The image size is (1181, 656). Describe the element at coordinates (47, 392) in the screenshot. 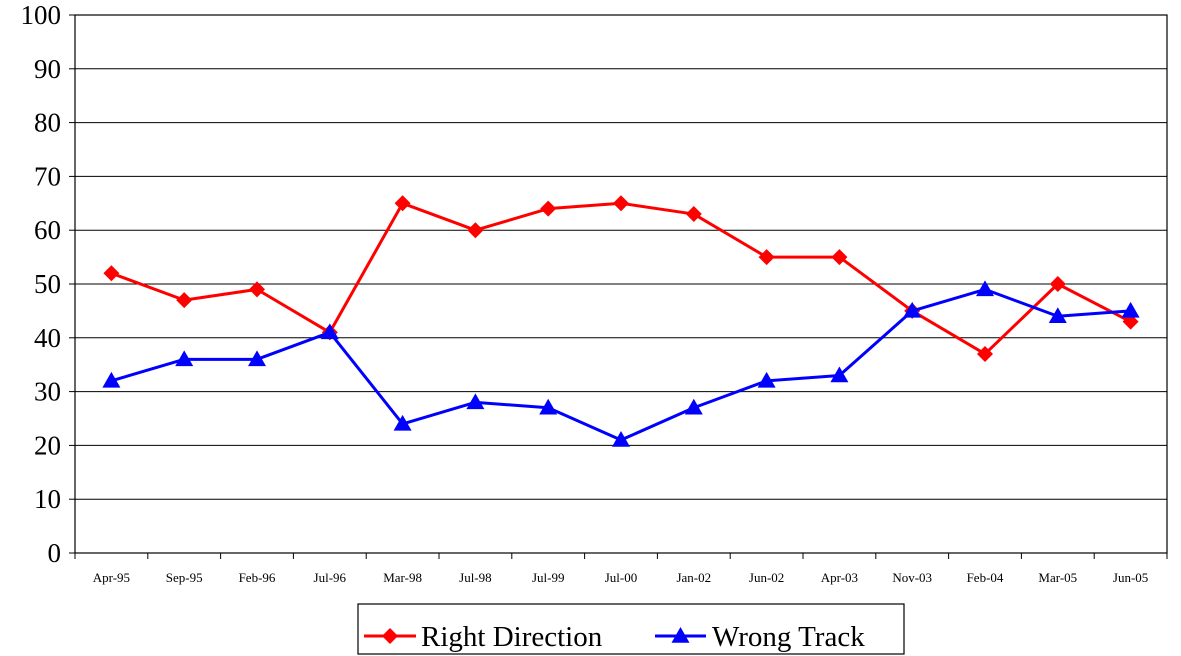

I see `y-tick-label: 30` at that location.